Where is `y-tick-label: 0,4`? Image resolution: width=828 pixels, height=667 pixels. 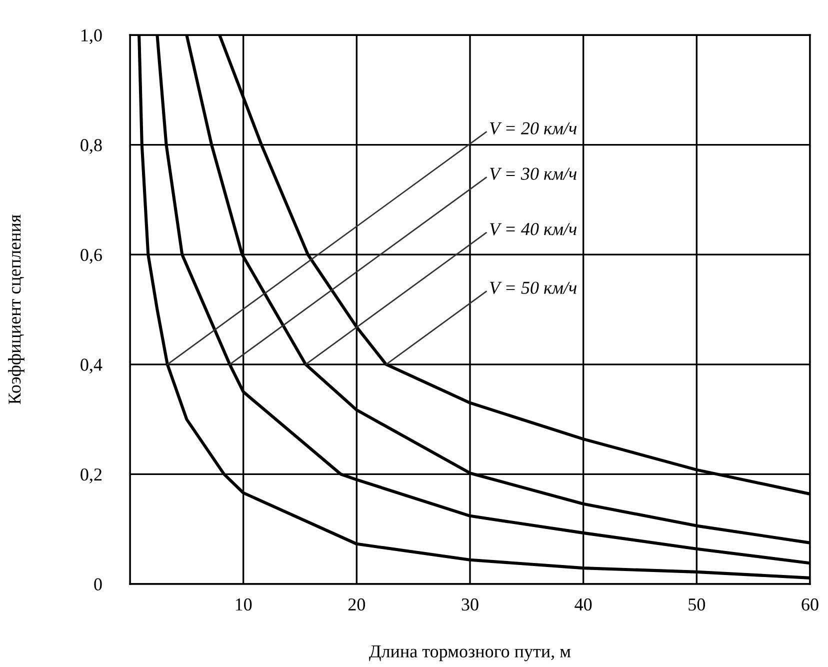
y-tick-label: 0,4 is located at coordinates (91, 366).